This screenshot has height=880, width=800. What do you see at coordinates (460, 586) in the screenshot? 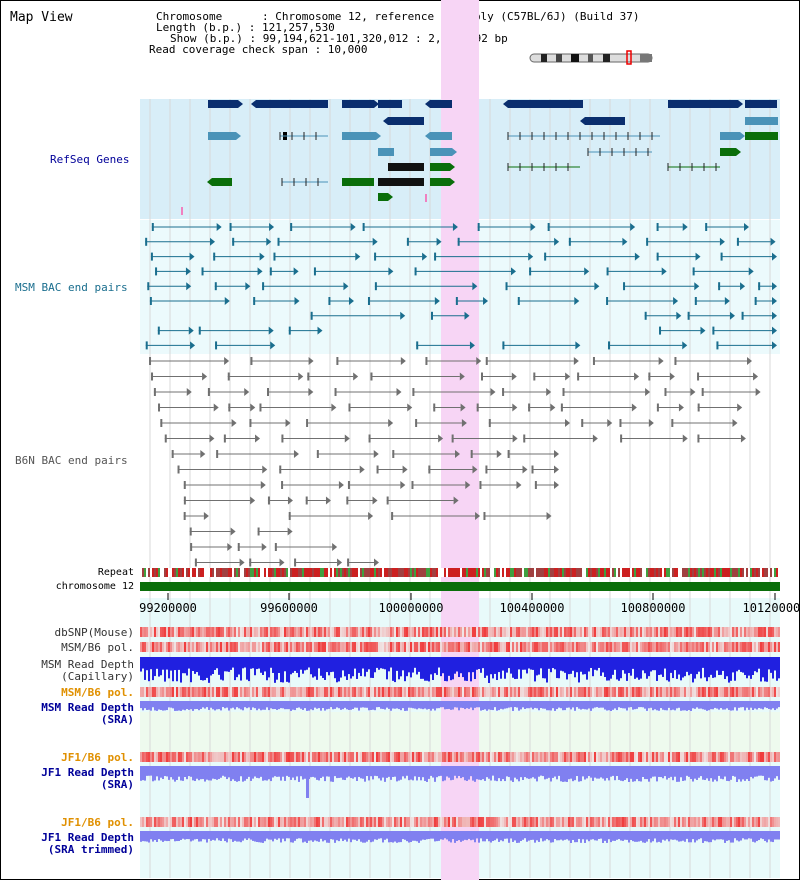
I see `chromosome-bar` at bounding box center [460, 586].